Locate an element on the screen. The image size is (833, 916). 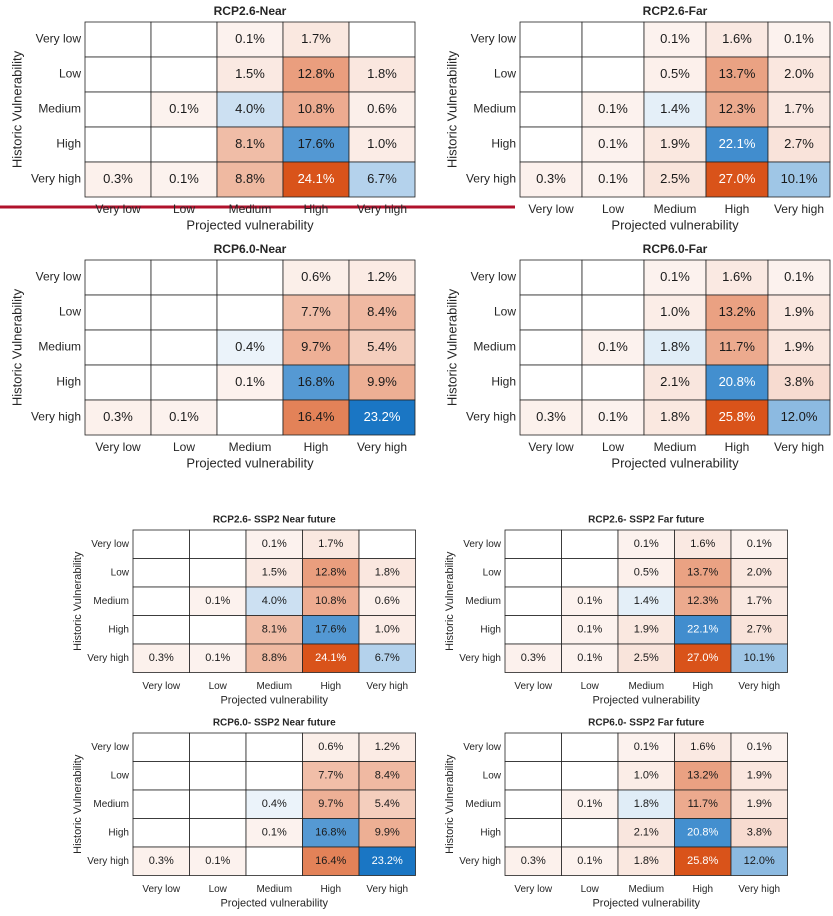
cell-label: 10.1% is located at coordinates (799, 178).